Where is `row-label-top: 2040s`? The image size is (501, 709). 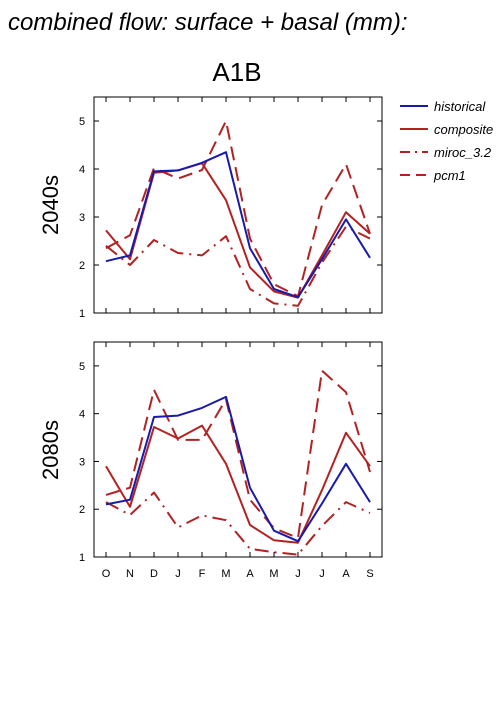
row-label-top: 2040s is located at coordinates (50, 205).